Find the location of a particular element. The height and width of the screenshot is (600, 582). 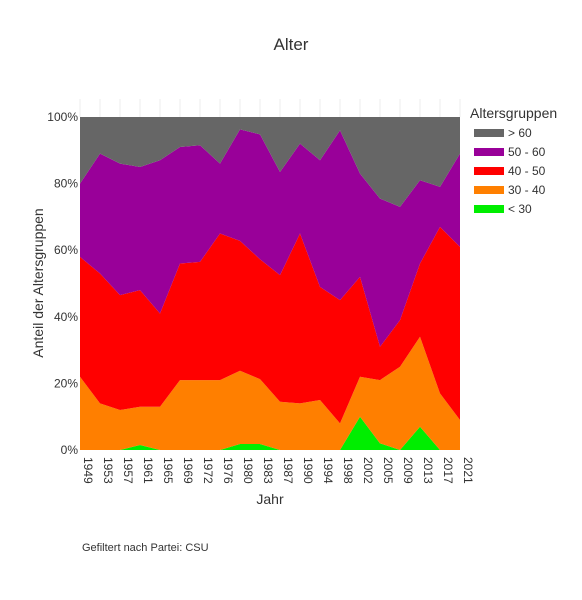

x-tick-label: 1965 is located at coordinates (168, 470).